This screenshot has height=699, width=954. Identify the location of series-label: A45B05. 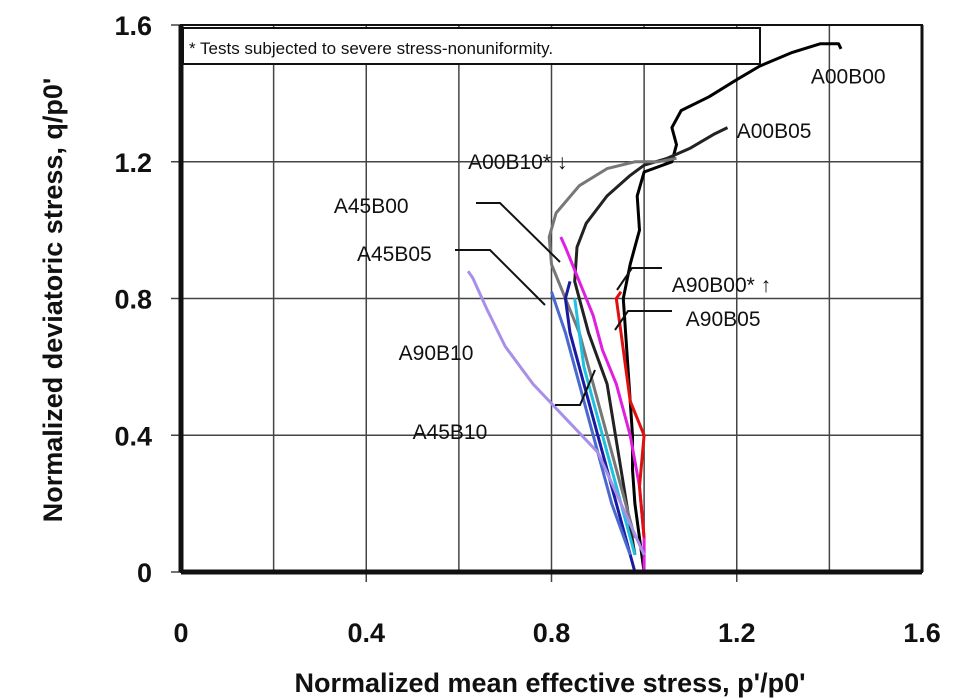
(394, 254).